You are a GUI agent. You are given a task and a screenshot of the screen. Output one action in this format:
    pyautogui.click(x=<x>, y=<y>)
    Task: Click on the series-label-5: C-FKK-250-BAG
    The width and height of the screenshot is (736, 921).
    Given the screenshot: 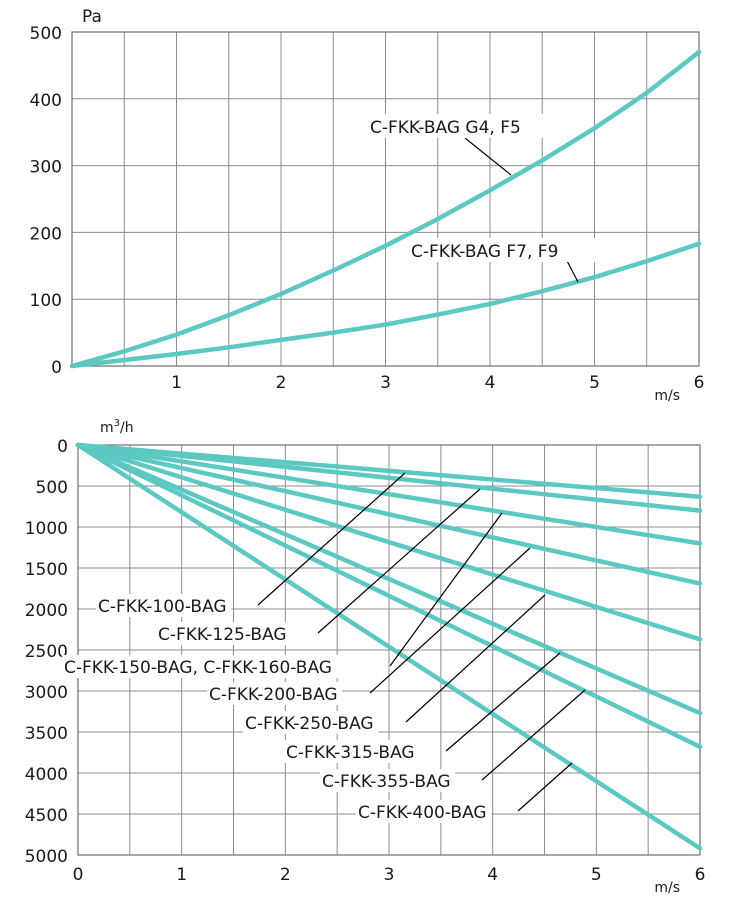 What is the action you would take?
    pyautogui.click(x=309, y=724)
    